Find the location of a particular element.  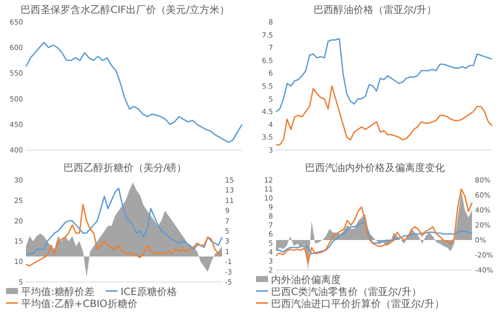

legend-label: ICE原糖价格 is located at coordinates (148, 292).